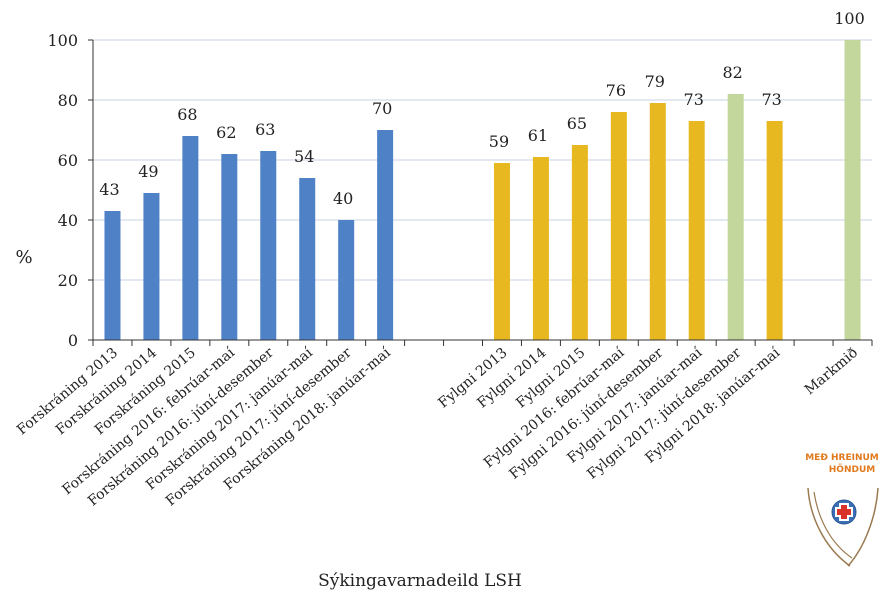  Describe the element at coordinates (842, 510) in the screenshot. I see `hands-cross-logo-icon: MEÐ HREINUM HÖNDUM` at that location.